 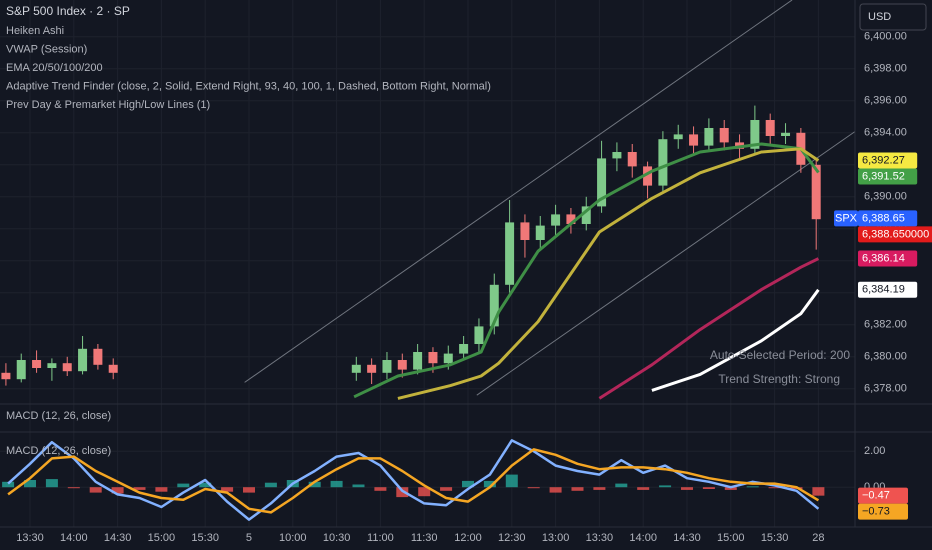 I want to click on price-label: 6,388.650000, so click(x=895, y=234).